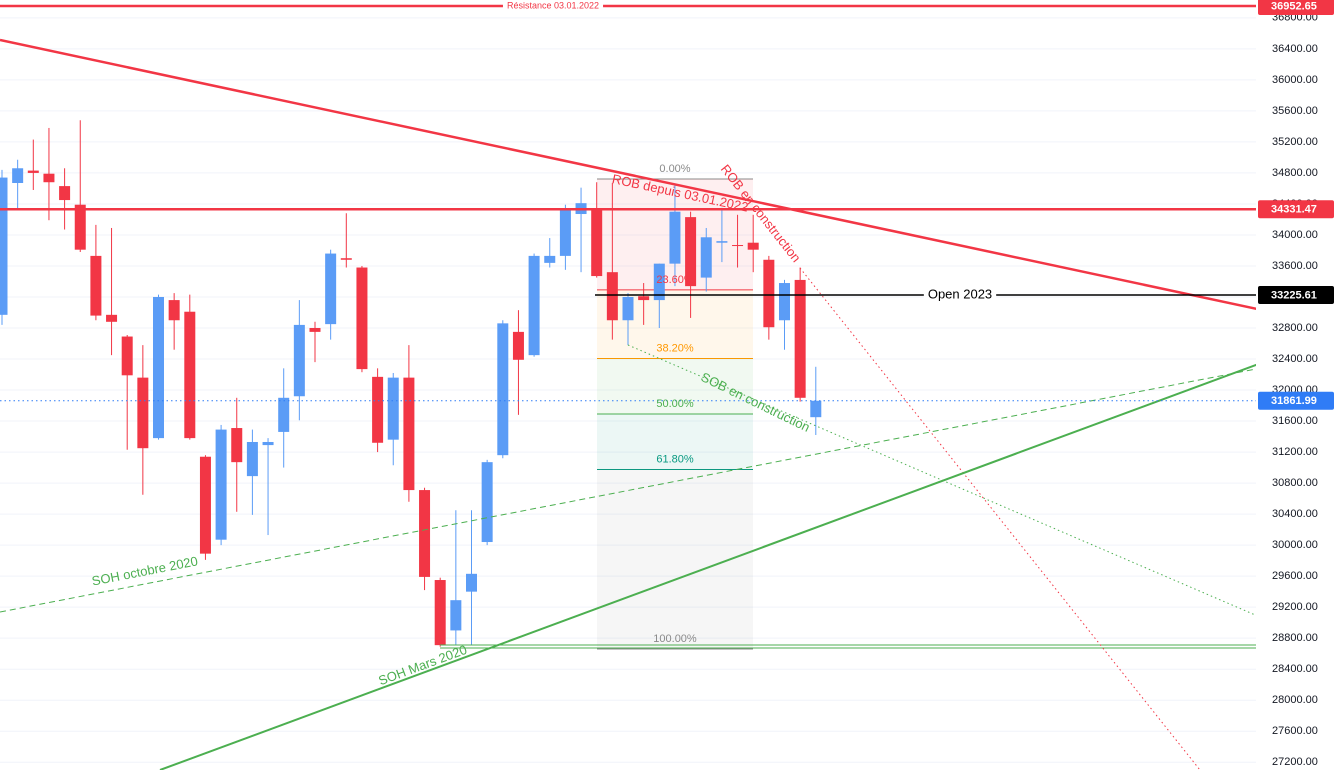  I want to click on fib-label: 0.00%, so click(674, 169).